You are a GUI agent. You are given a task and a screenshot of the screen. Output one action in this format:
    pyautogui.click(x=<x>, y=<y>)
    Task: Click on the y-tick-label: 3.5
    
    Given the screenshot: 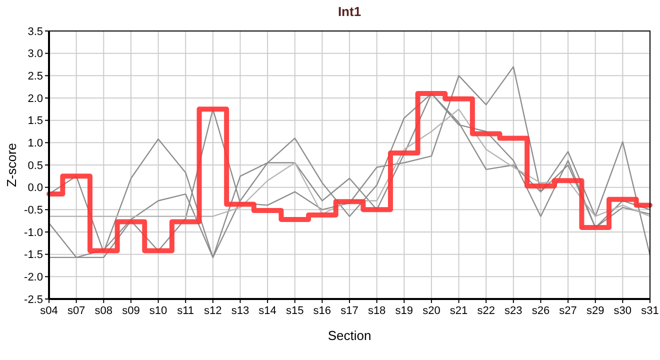 What is the action you would take?
    pyautogui.click(x=35, y=32)
    